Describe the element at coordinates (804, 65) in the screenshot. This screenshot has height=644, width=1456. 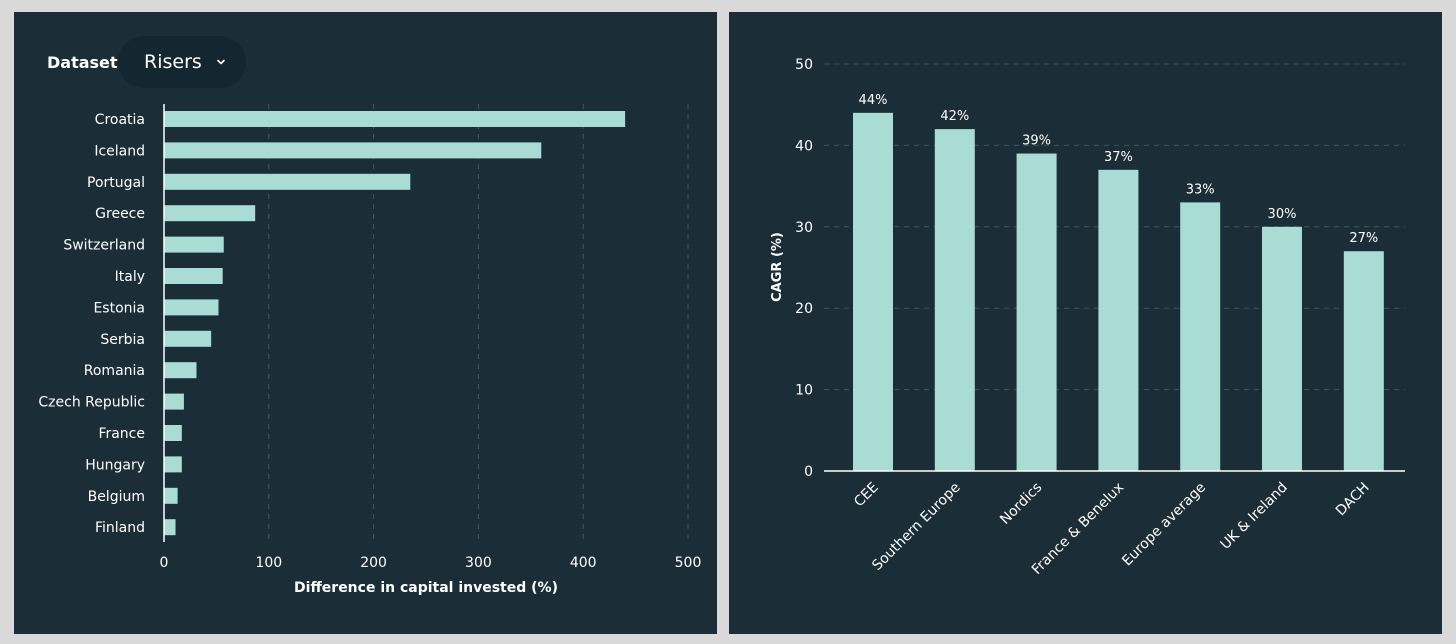
I see `y-tick-label: 50` at that location.